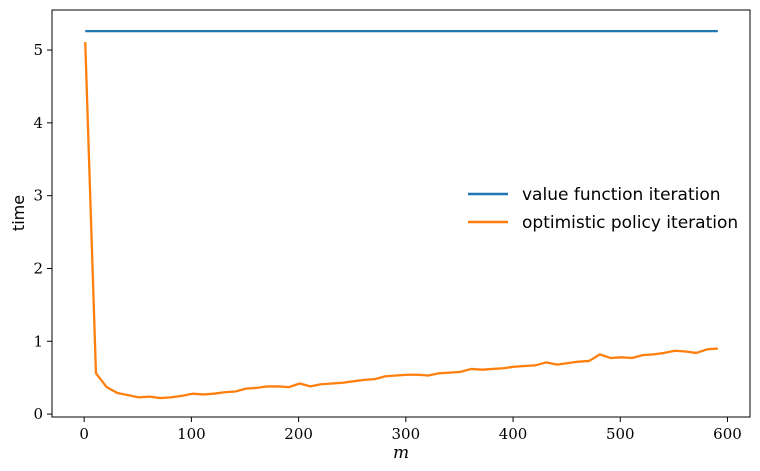 The height and width of the screenshot is (471, 760). Describe the element at coordinates (38, 50) in the screenshot. I see `y-tick-label: 5` at that location.